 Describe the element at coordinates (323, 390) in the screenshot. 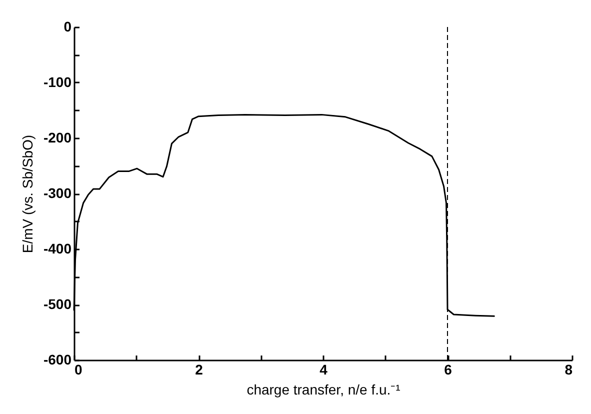

I see `x-axis-title: charge transfer, n/e f.u.⁻¹` at that location.